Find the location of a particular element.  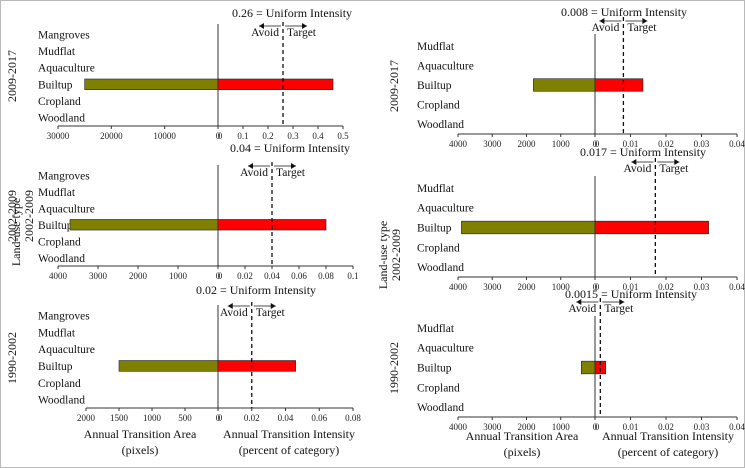

uniform-intensity-label: 0.04 = Uniform Intensity is located at coordinates (290, 148).